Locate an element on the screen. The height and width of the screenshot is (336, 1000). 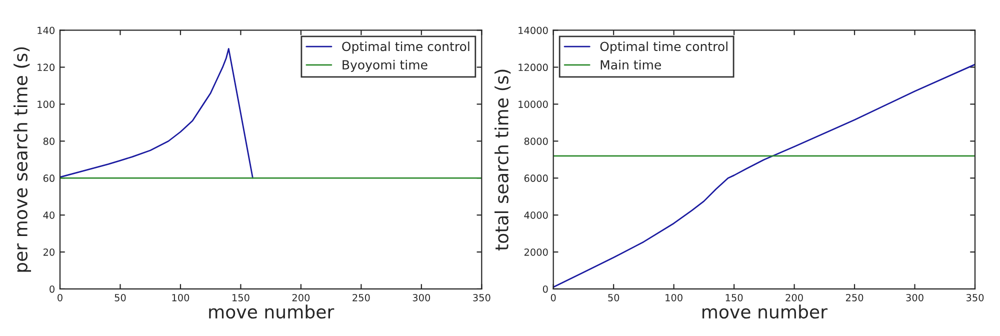
y-tick-label: 10000 is located at coordinates (533, 104).